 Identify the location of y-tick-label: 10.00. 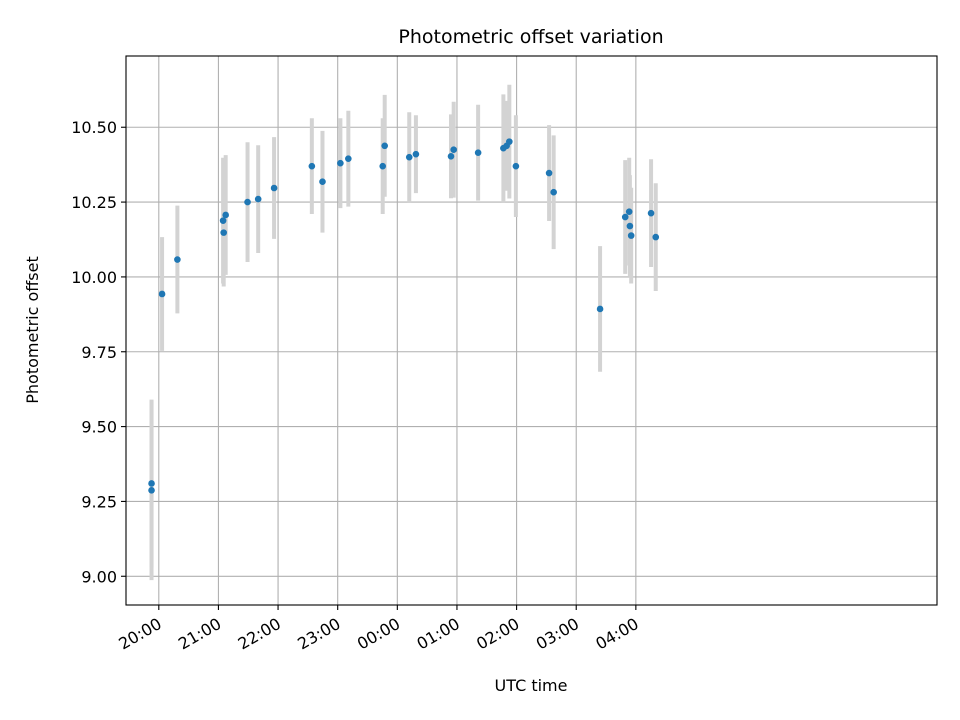
(94, 277).